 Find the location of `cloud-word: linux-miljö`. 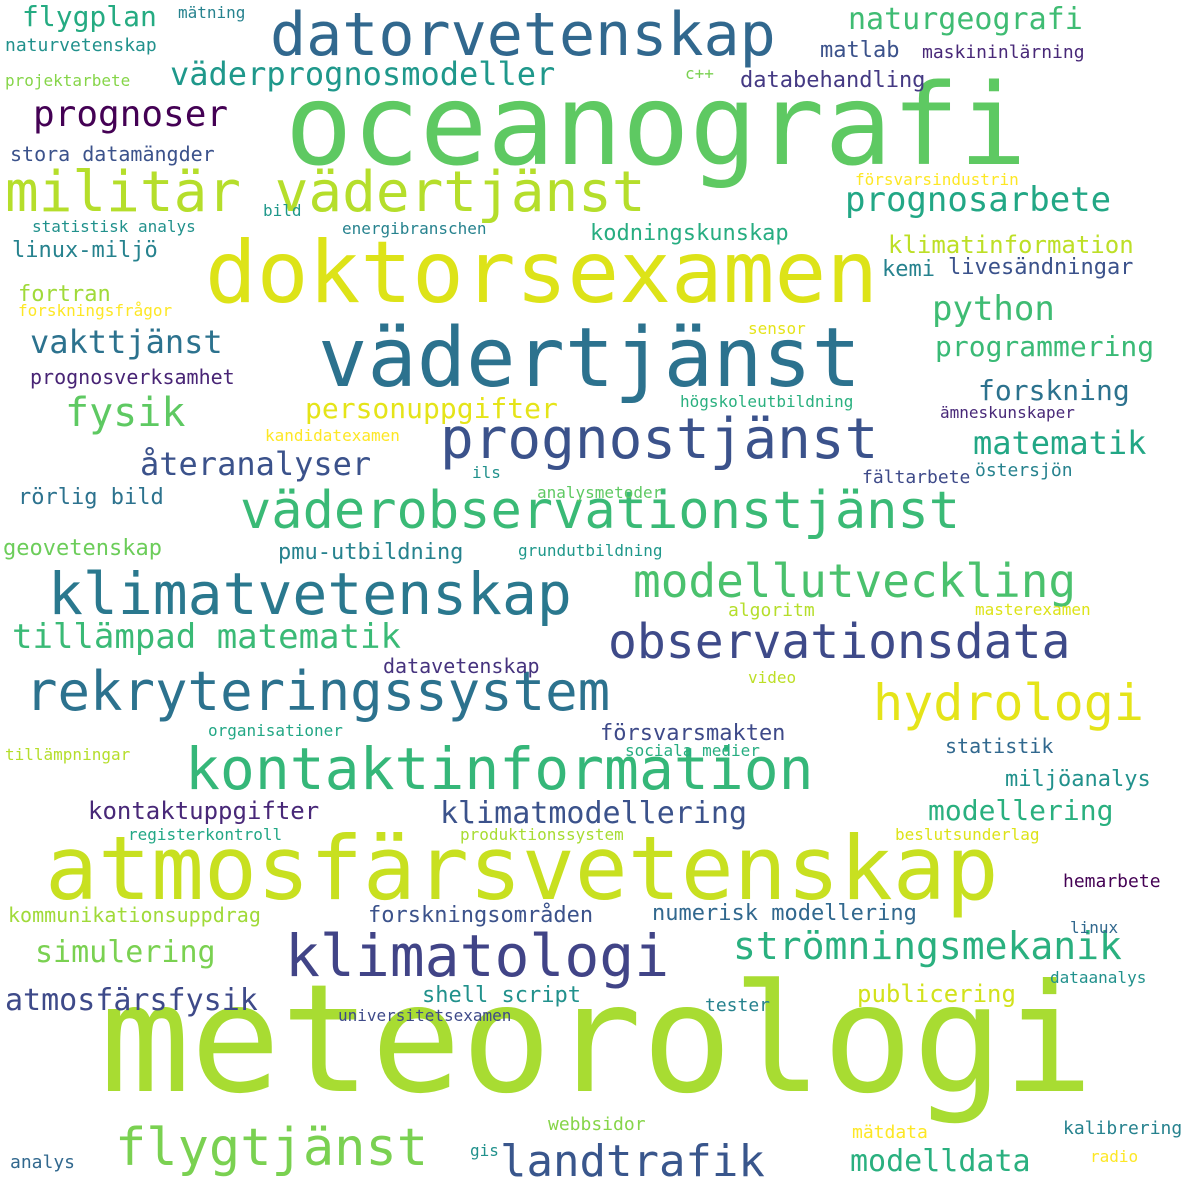

cloud-word: linux-miljö is located at coordinates (85, 250).